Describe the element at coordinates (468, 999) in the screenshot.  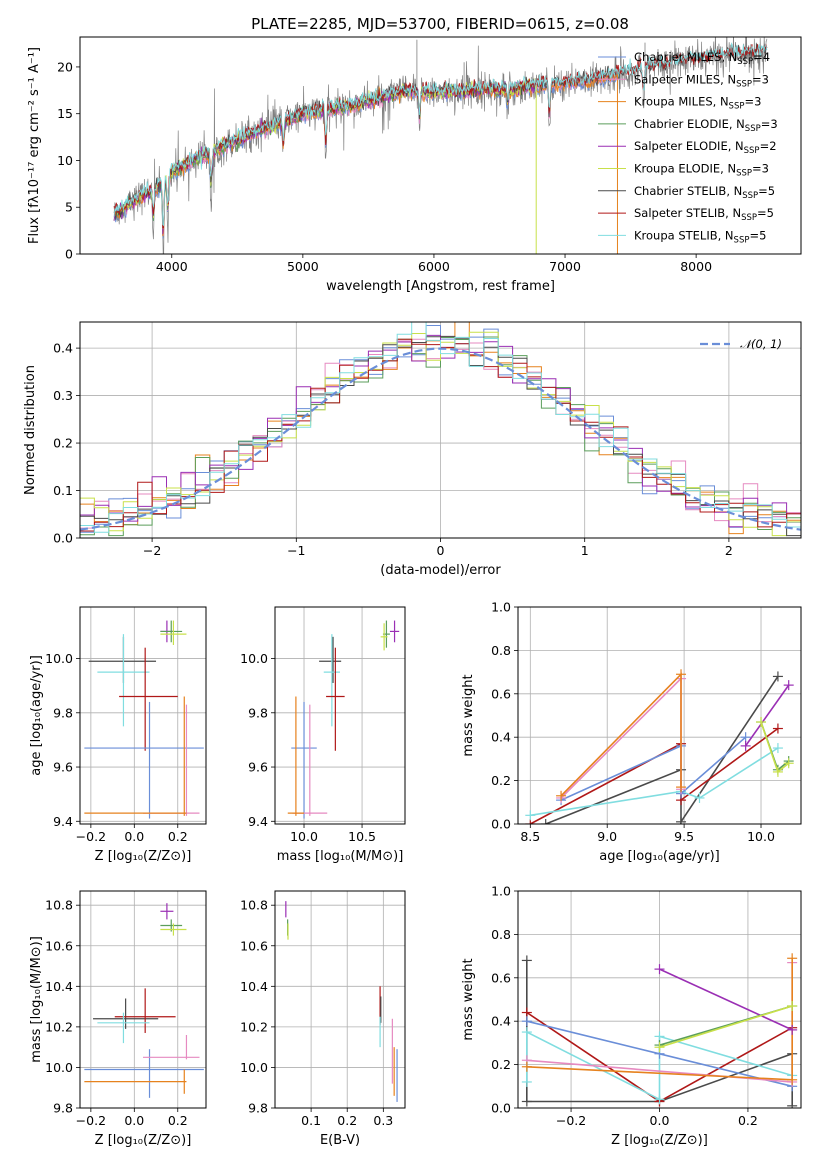
I see `y-axis-label: mass weight` at that location.